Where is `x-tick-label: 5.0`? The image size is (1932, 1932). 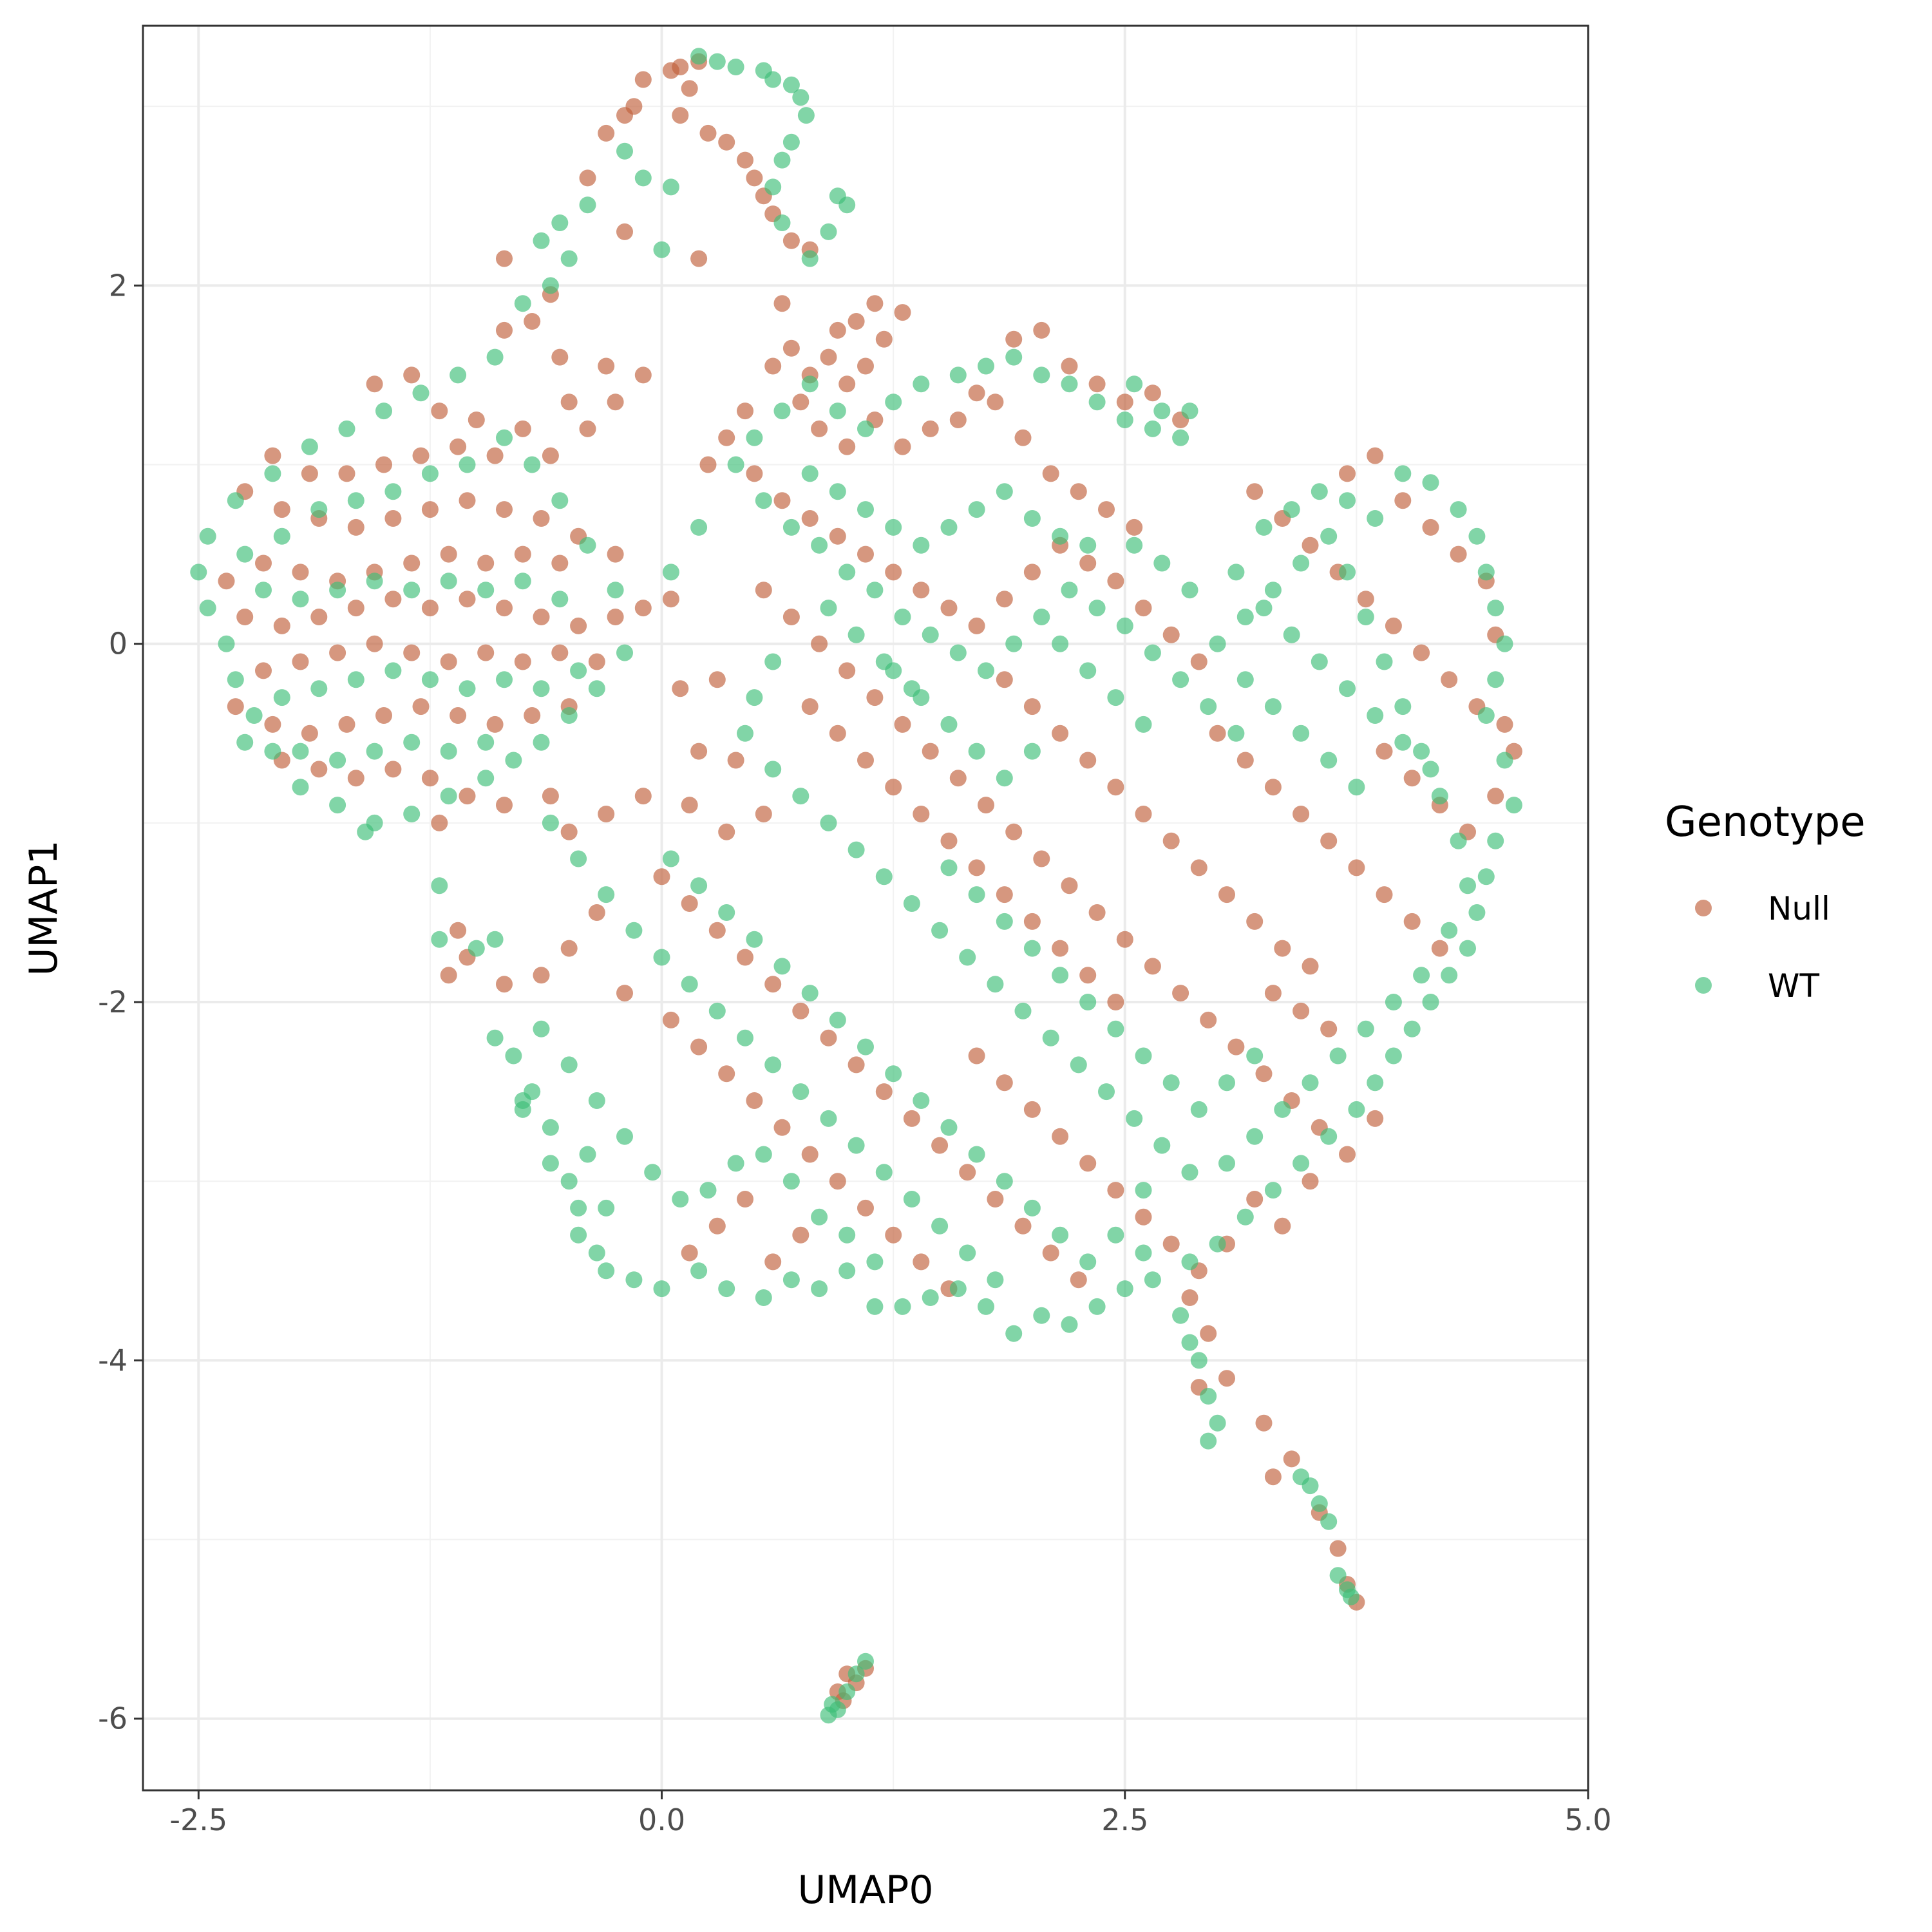
x-tick-label: 5.0 is located at coordinates (1587, 1820).